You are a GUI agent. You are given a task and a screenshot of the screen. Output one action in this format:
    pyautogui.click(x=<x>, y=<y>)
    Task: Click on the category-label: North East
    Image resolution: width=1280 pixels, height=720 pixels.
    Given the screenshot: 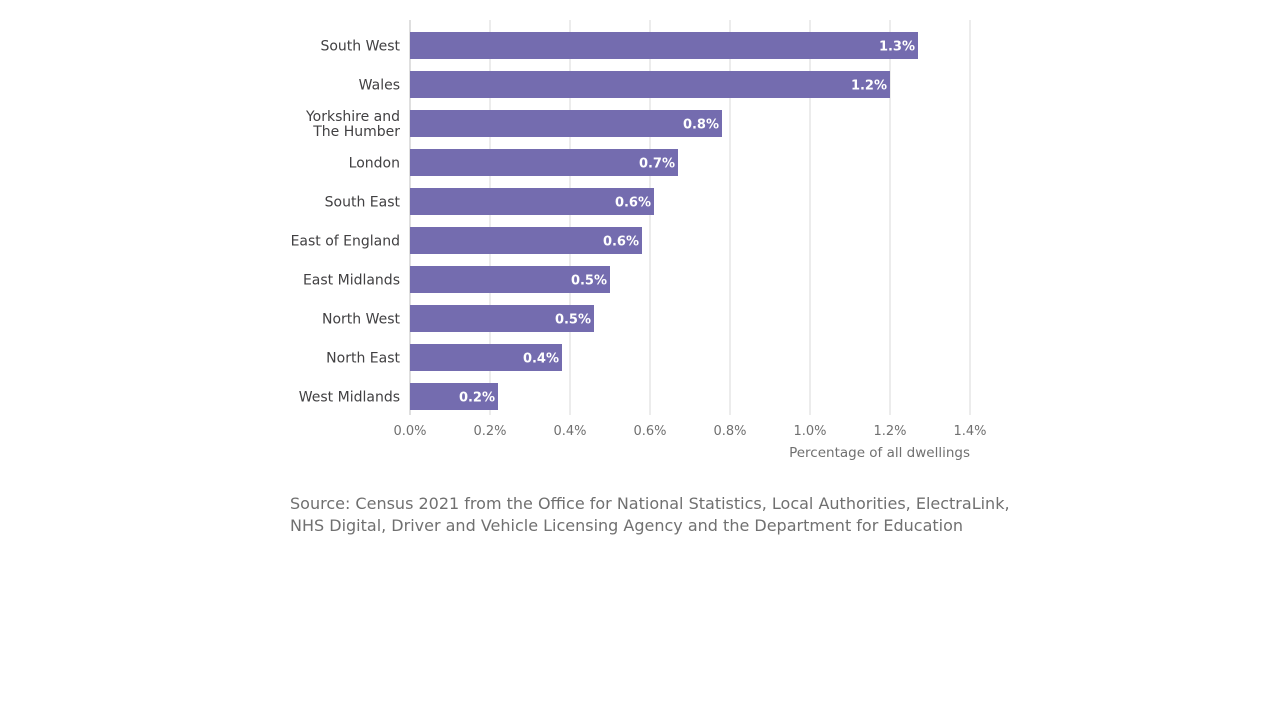 What is the action you would take?
    pyautogui.click(x=363, y=359)
    